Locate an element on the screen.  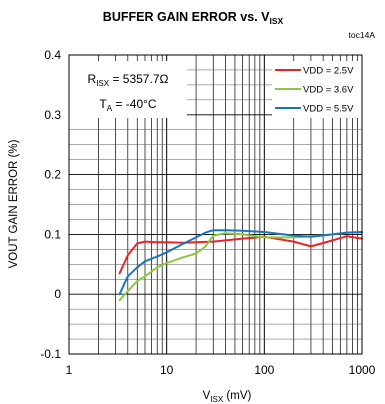
y-tick-label: 0.3 is located at coordinates (52, 115).